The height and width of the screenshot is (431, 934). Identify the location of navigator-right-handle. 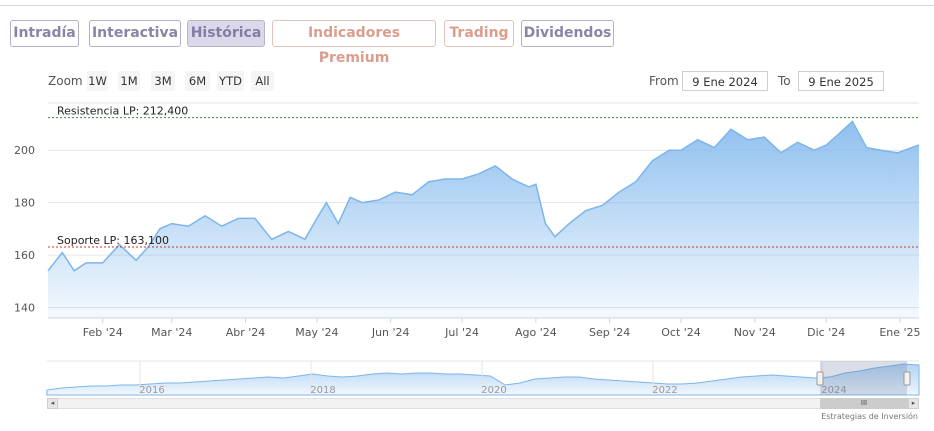
(907, 378).